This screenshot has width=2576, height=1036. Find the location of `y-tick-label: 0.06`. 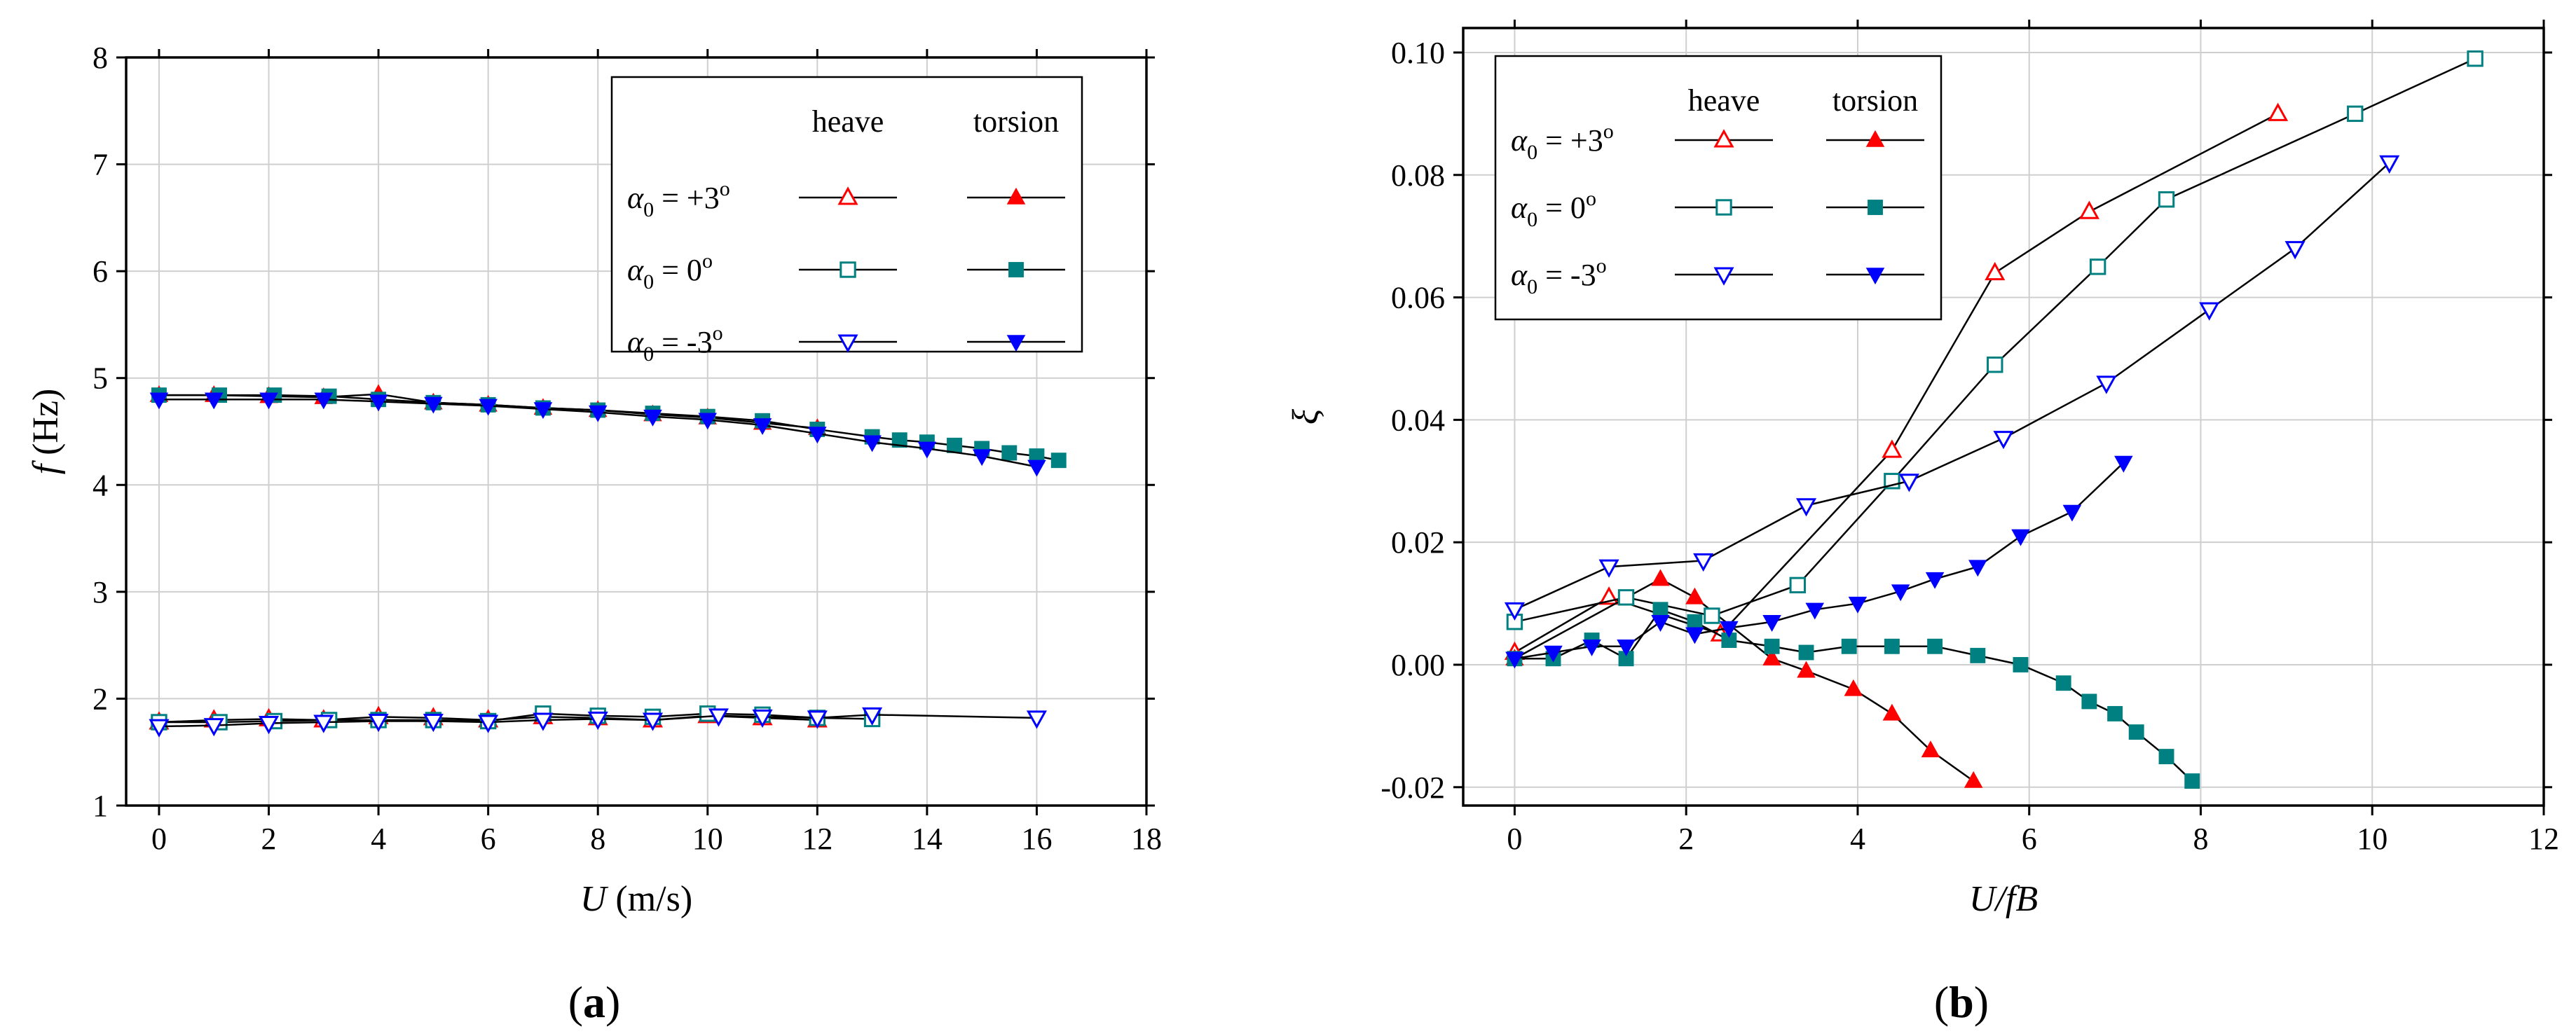

y-tick-label: 0.06 is located at coordinates (1418, 298).